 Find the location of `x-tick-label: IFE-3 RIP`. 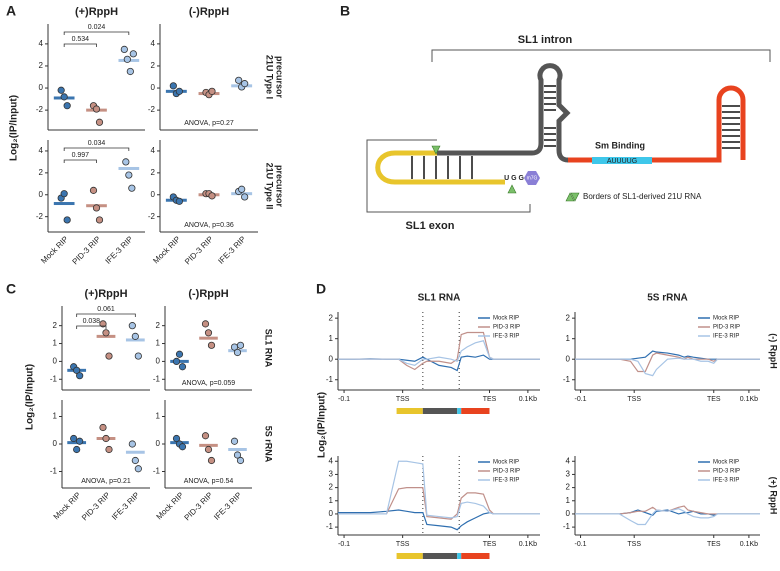

x-tick-label: IFE-3 RIP is located at coordinates (125, 506).